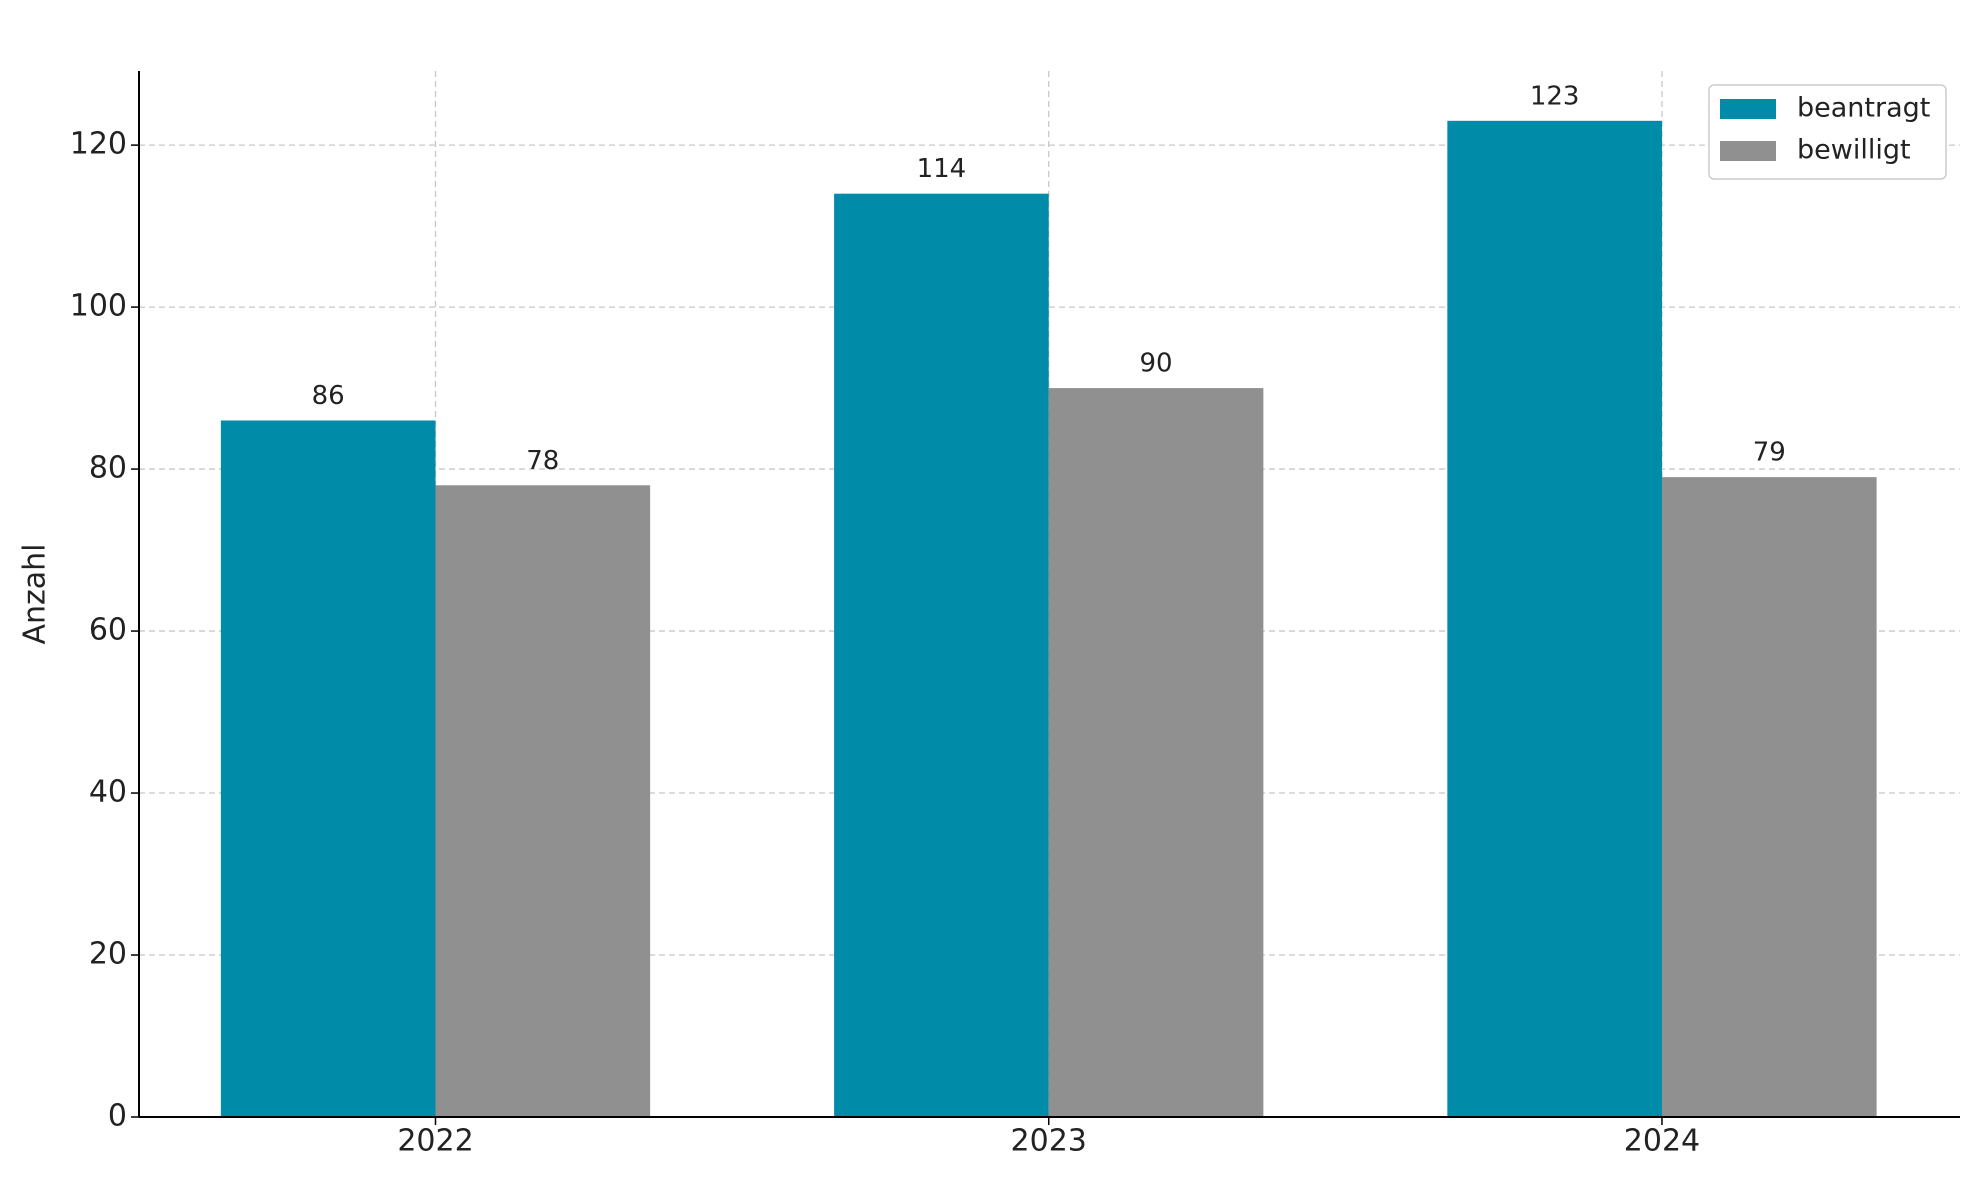 This screenshot has height=1180, width=1979. What do you see at coordinates (328, 396) in the screenshot?
I see `value-label: 86` at bounding box center [328, 396].